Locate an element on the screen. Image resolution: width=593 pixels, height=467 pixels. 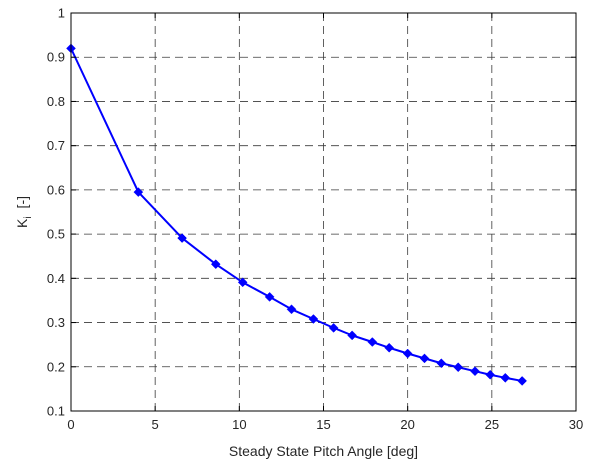
x-tick-label: 30 is located at coordinates (576, 424).